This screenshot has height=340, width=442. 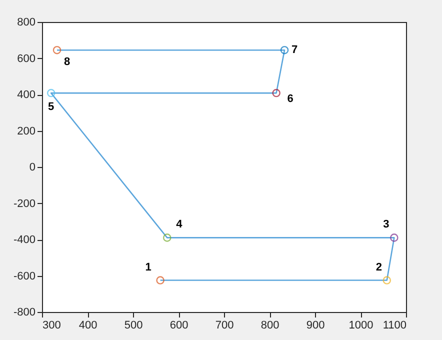 I want to click on y-tick-label: 400, so click(x=26, y=95).